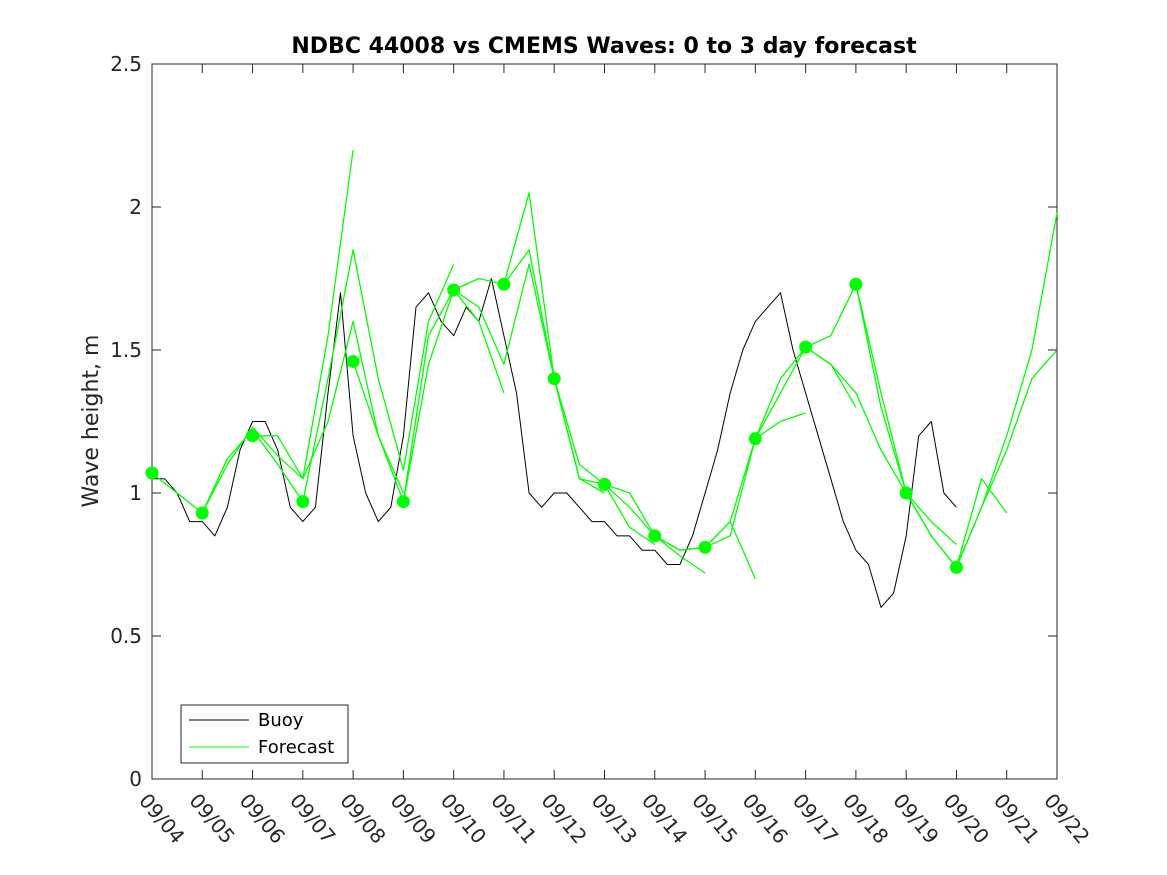 This screenshot has height=875, width=1167. What do you see at coordinates (563, 819) in the screenshot?
I see `x-tick-label: 09/12` at bounding box center [563, 819].